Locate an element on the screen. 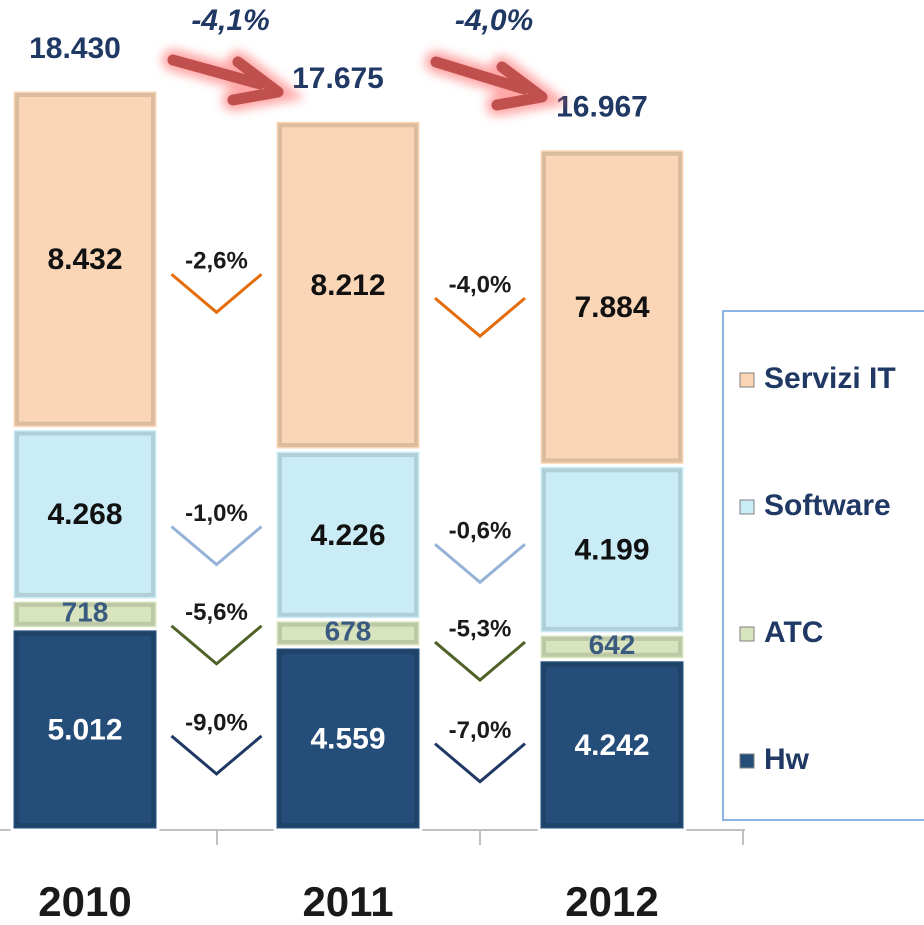 The image size is (924, 925). segment-label: 4.199 is located at coordinates (611, 550).